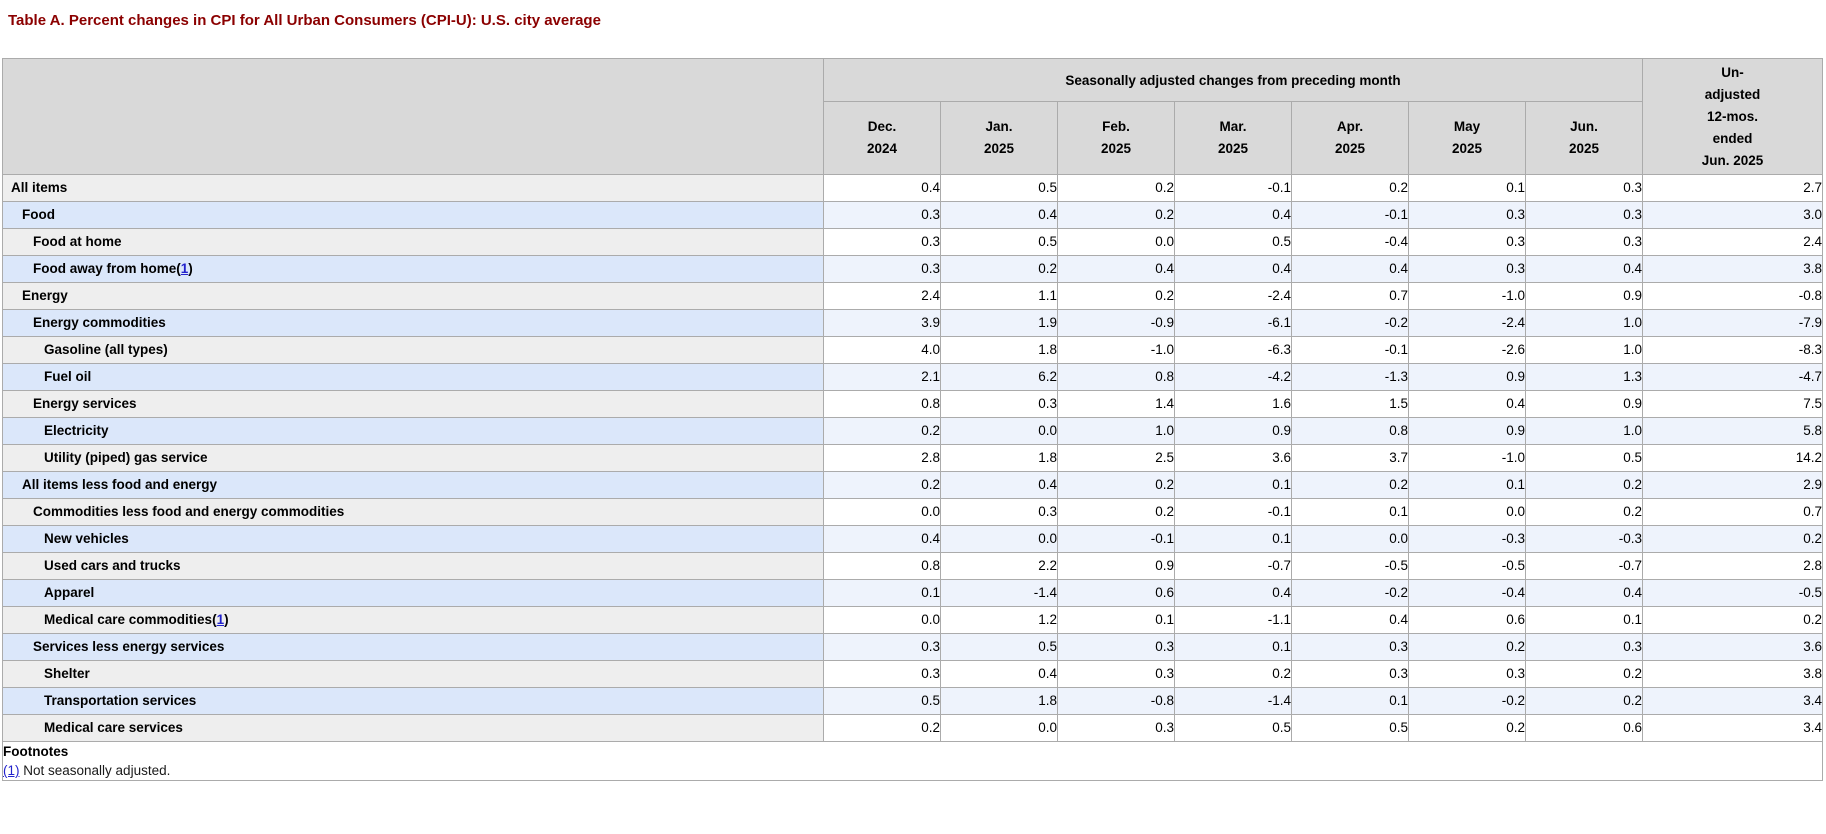 The width and height of the screenshot is (1826, 834). I want to click on value-cell-month-3: 0.3, so click(1116, 647).